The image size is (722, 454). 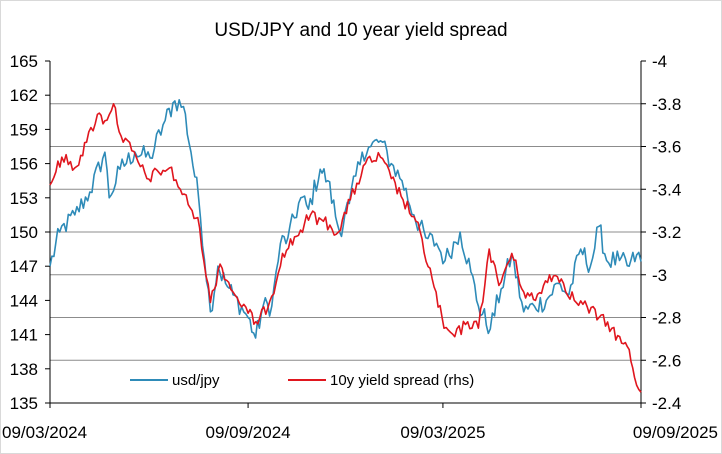 What do you see at coordinates (24, 232) in the screenshot?
I see `left-tick-label: 150` at bounding box center [24, 232].